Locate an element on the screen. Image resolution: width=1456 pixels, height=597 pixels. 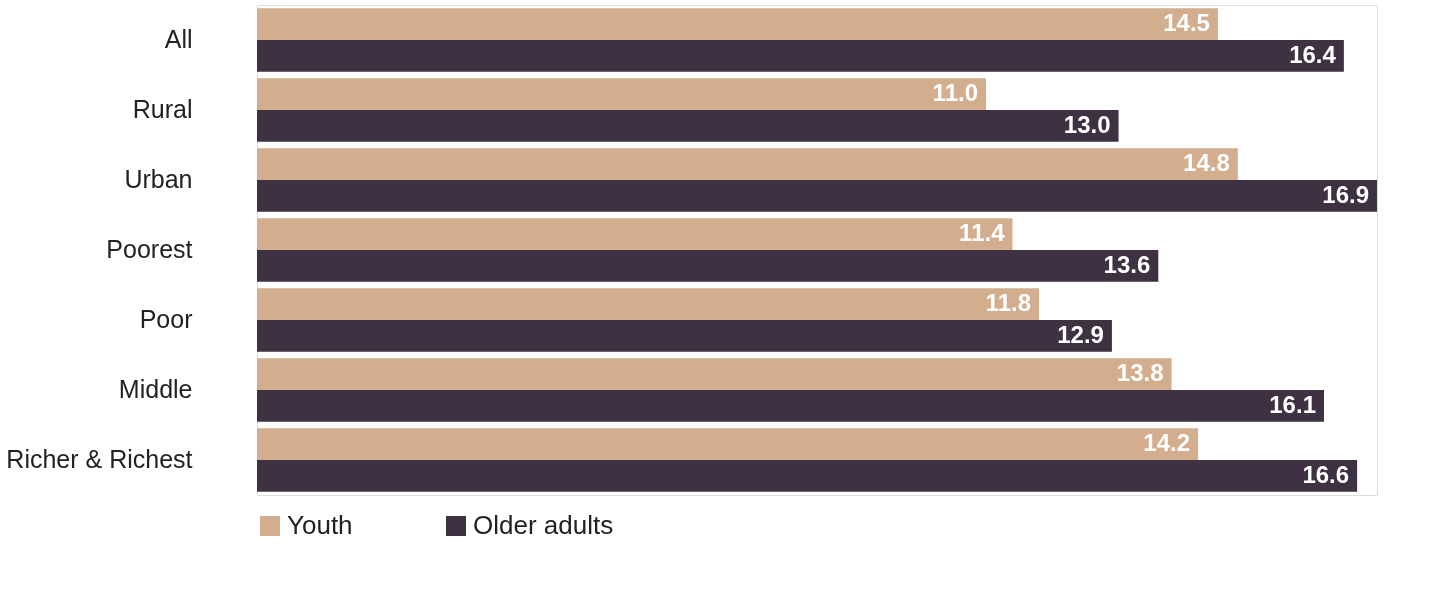
y-tick-label: Middle is located at coordinates (155, 389).